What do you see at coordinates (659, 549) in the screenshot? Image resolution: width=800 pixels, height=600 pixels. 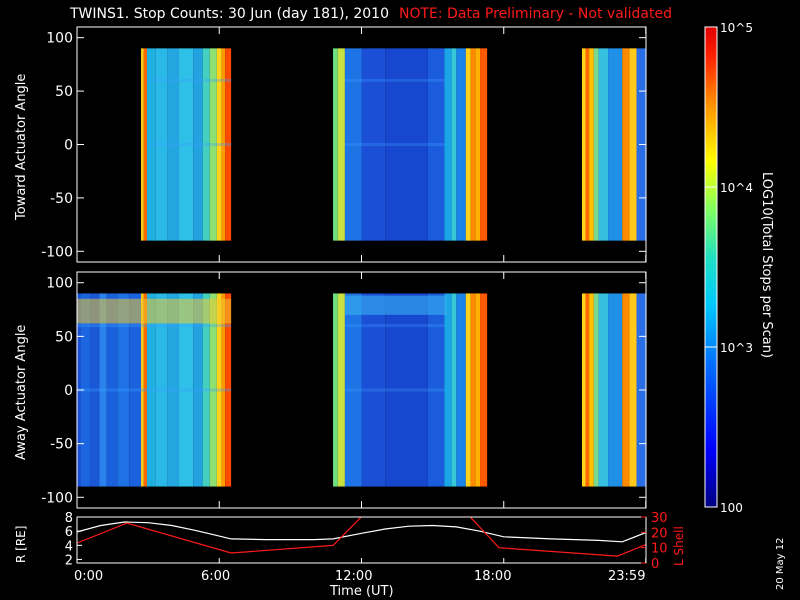 I see `lshell-y-tick-label-2: 10` at bounding box center [659, 549].